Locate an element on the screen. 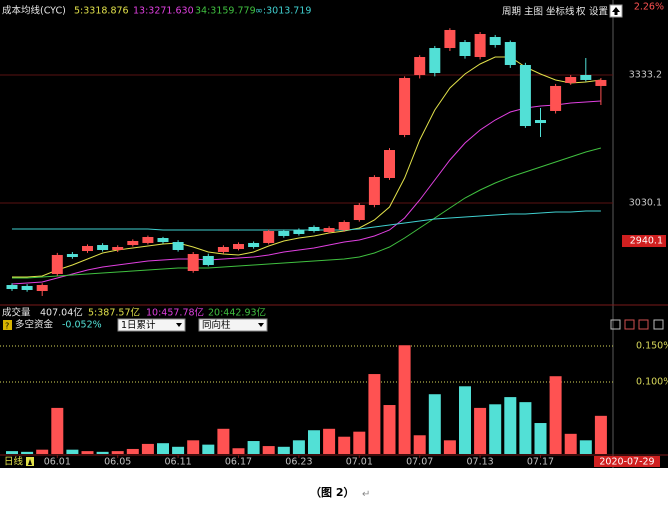 The height and width of the screenshot is (512, 668). volume-title: 成交量 is located at coordinates (16, 313).